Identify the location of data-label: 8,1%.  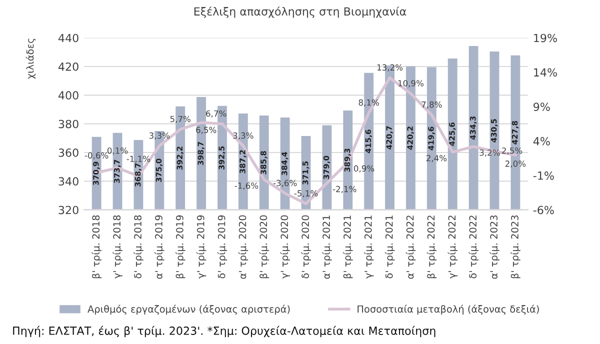
(368, 103).